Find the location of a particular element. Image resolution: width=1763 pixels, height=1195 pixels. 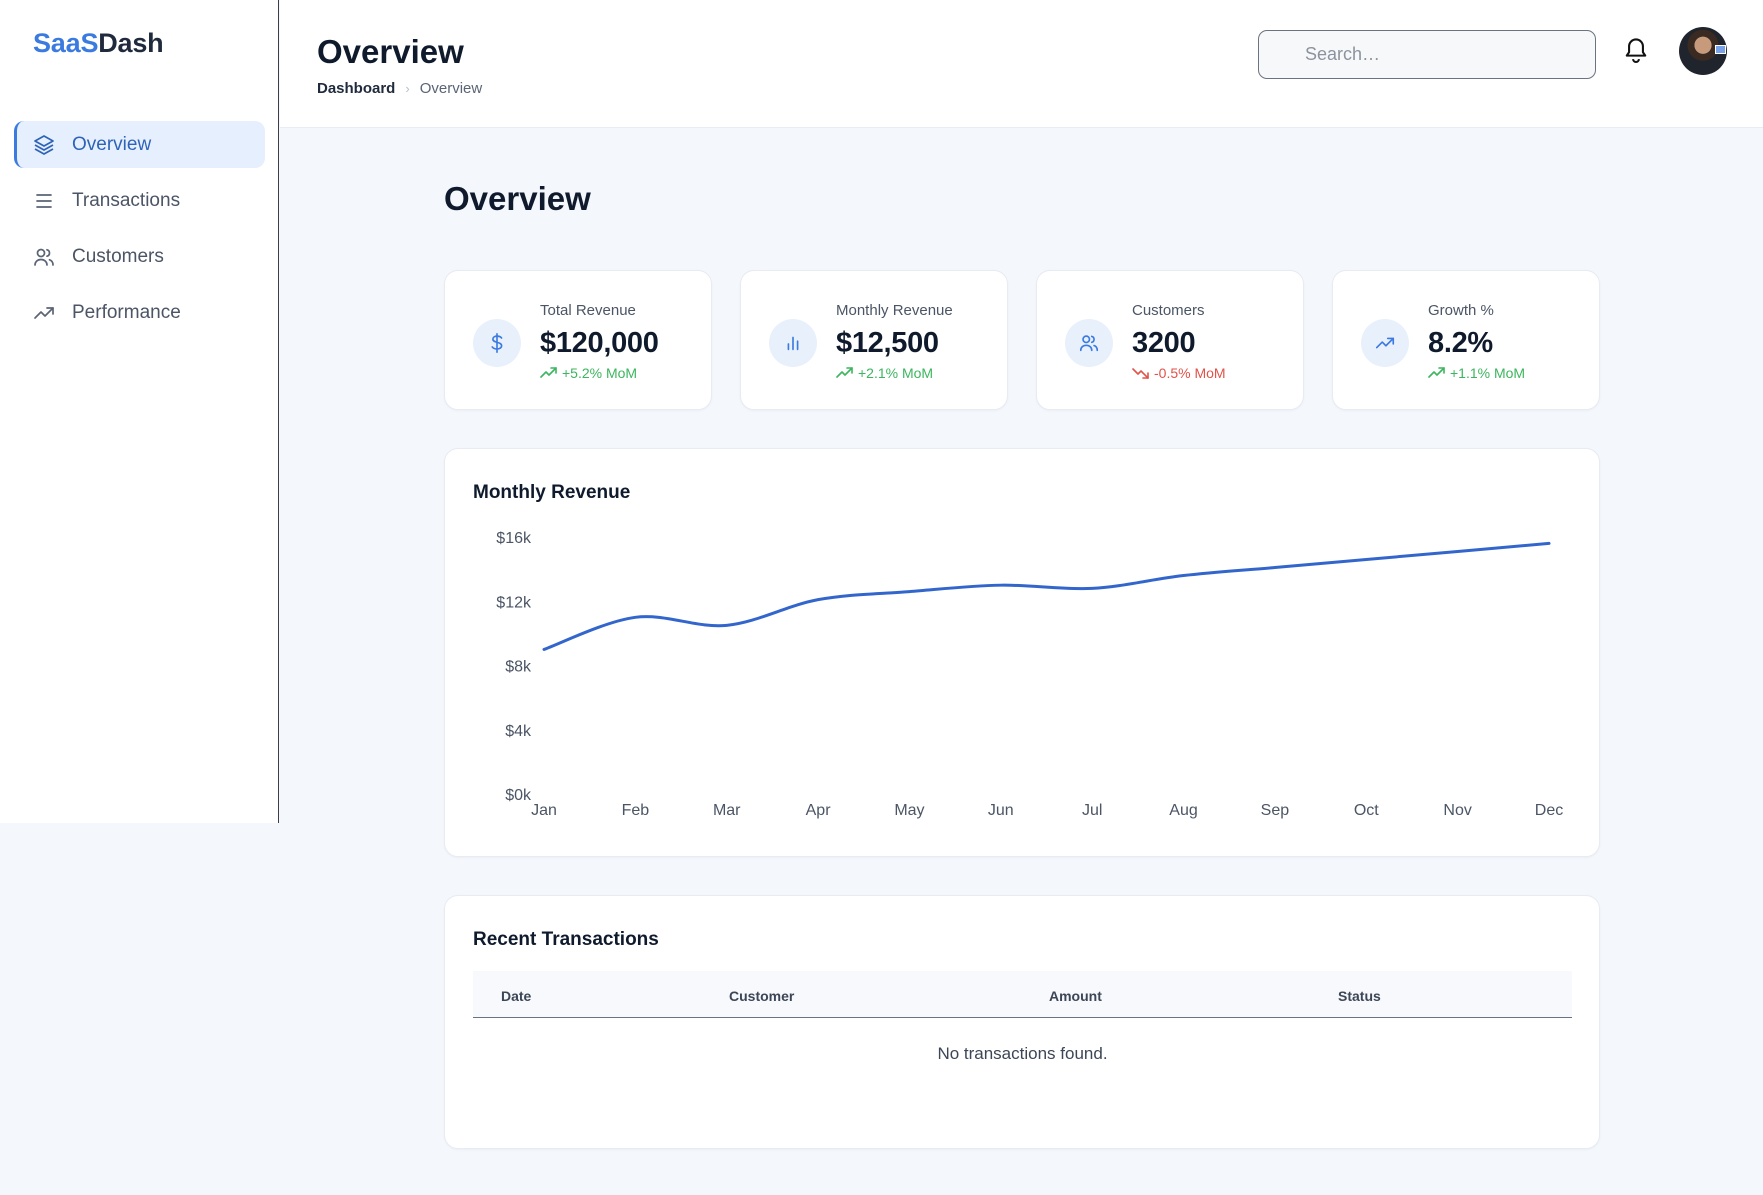

x-tick-label: Sep is located at coordinates (1275, 810).